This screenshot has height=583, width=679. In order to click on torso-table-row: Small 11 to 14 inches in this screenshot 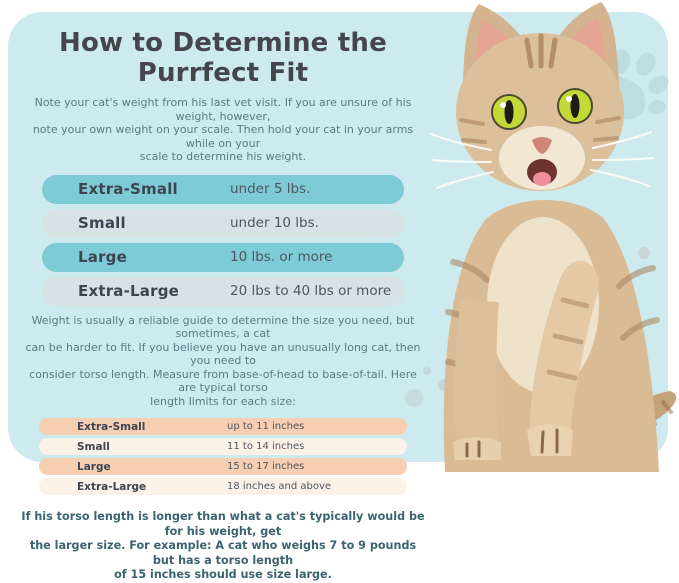, I will do `click(223, 446)`.